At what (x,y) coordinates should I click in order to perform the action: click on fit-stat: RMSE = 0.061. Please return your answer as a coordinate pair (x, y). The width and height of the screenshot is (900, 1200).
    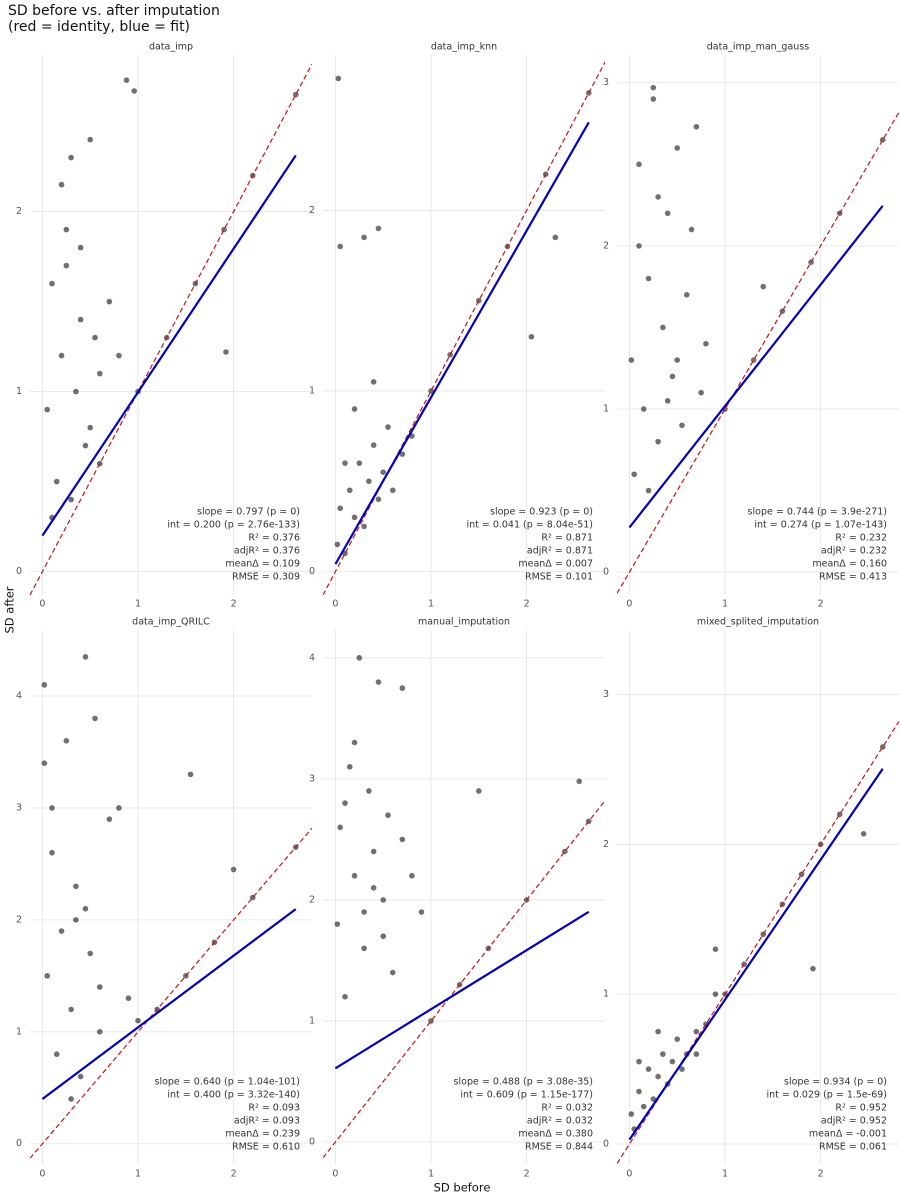
    Looking at the image, I should click on (853, 1147).